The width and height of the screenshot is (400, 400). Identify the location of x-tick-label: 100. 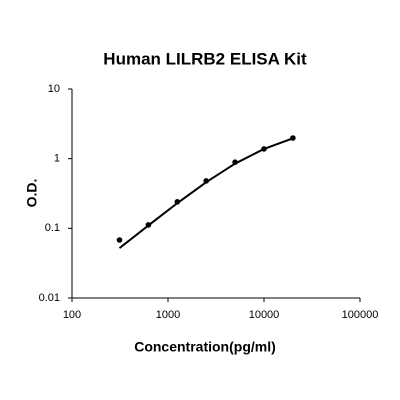
(72, 315).